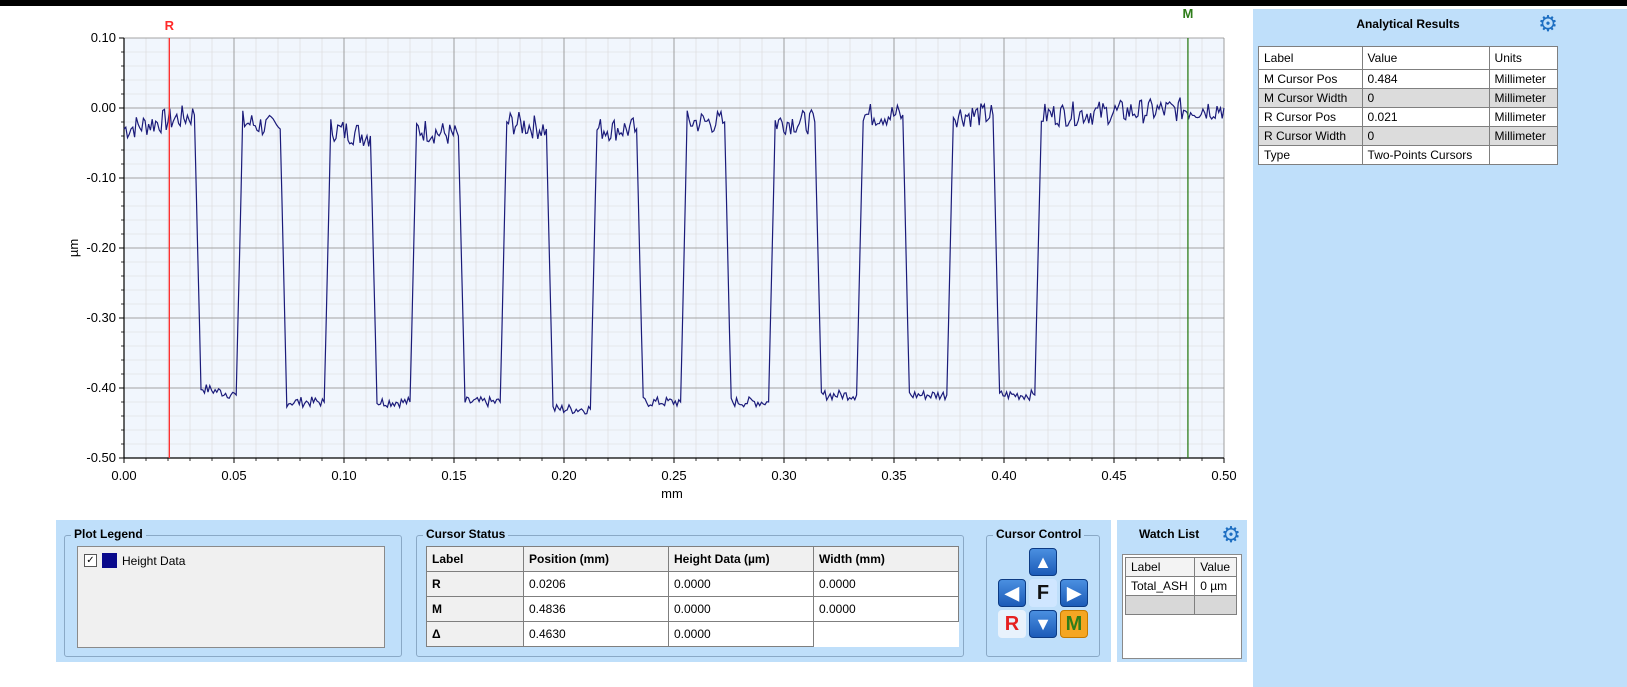  Describe the element at coordinates (1043, 624) in the screenshot. I see `cursor-down-button: ▼` at that location.